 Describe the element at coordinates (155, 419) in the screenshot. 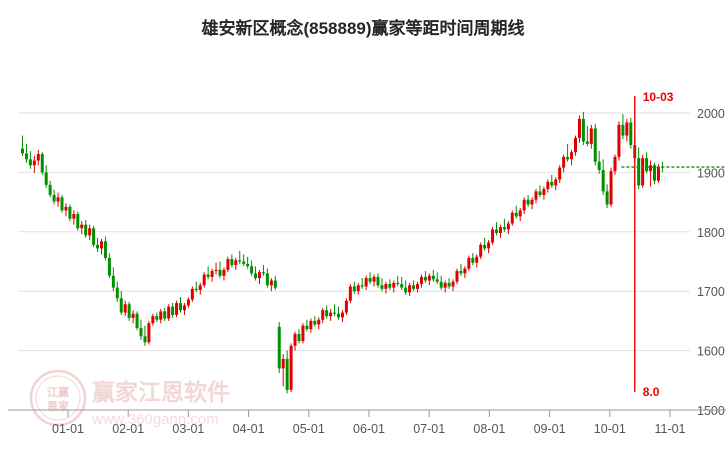

I see `watermark-url-text: www.360gann.com` at that location.